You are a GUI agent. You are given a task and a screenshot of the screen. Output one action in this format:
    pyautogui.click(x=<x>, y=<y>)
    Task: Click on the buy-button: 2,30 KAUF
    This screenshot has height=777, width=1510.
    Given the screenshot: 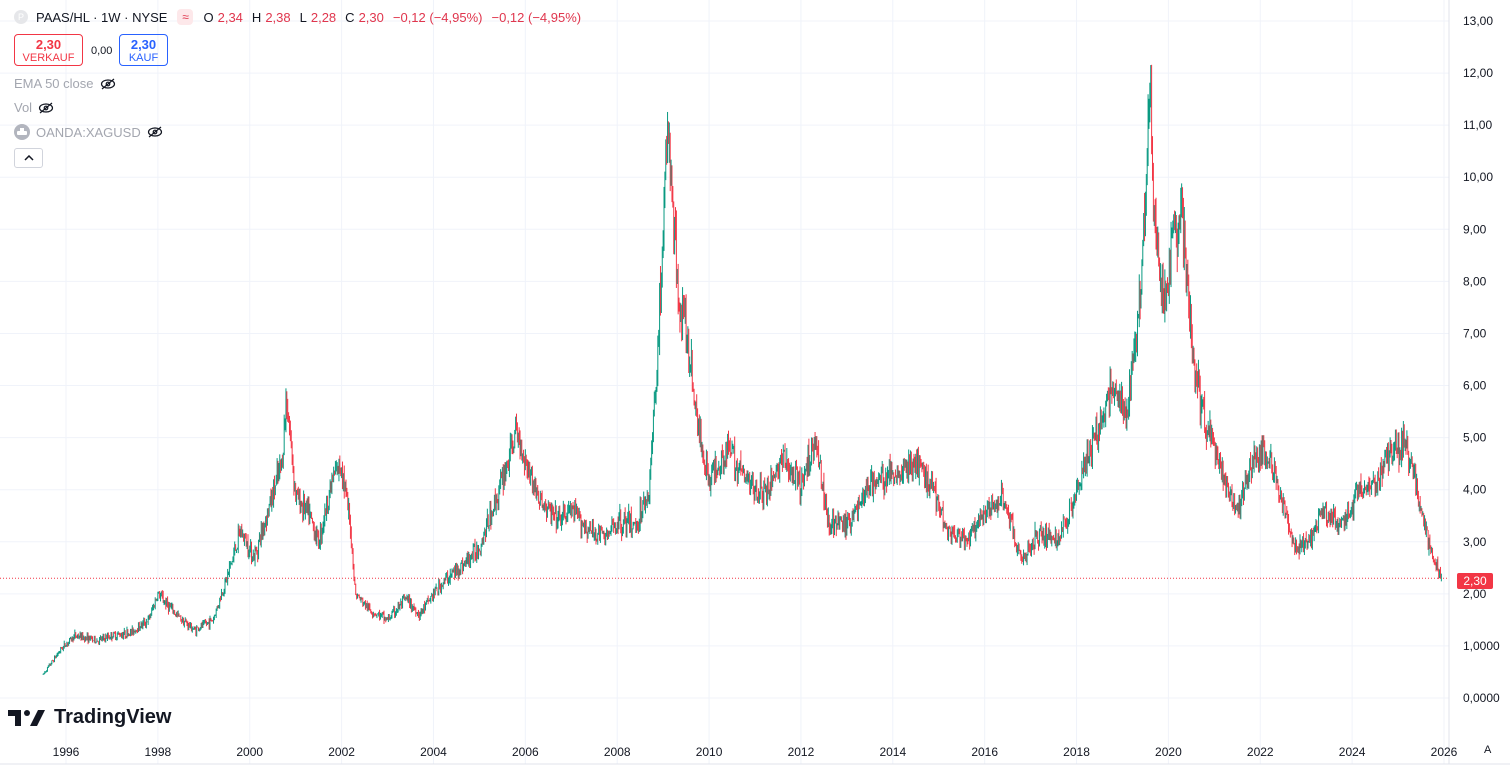 What is the action you would take?
    pyautogui.click(x=143, y=50)
    